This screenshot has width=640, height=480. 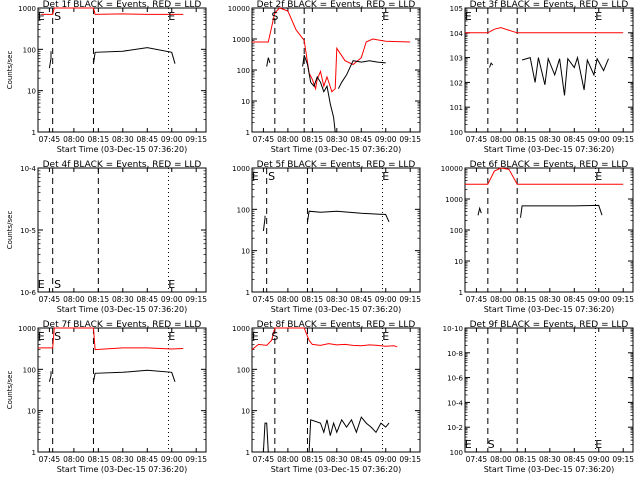 What do you see at coordinates (336, 165) in the screenshot?
I see `panel-title: Det 5f BLACK = Events, RED = LLD` at bounding box center [336, 165].